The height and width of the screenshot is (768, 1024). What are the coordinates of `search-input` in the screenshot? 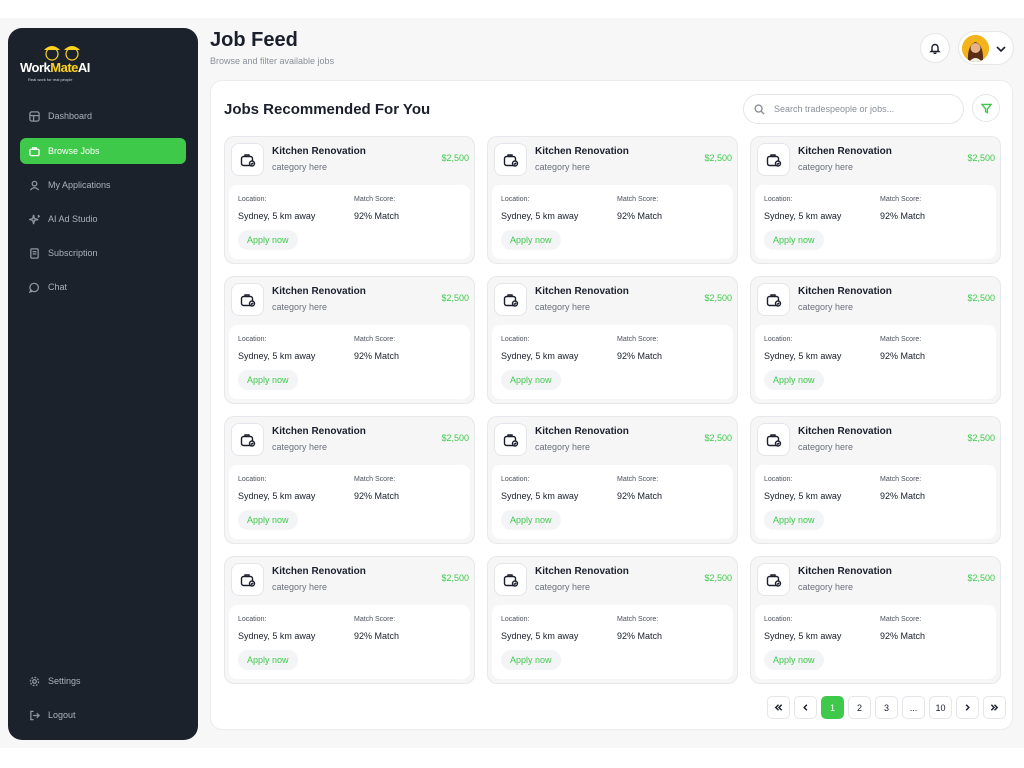 It's located at (859, 109).